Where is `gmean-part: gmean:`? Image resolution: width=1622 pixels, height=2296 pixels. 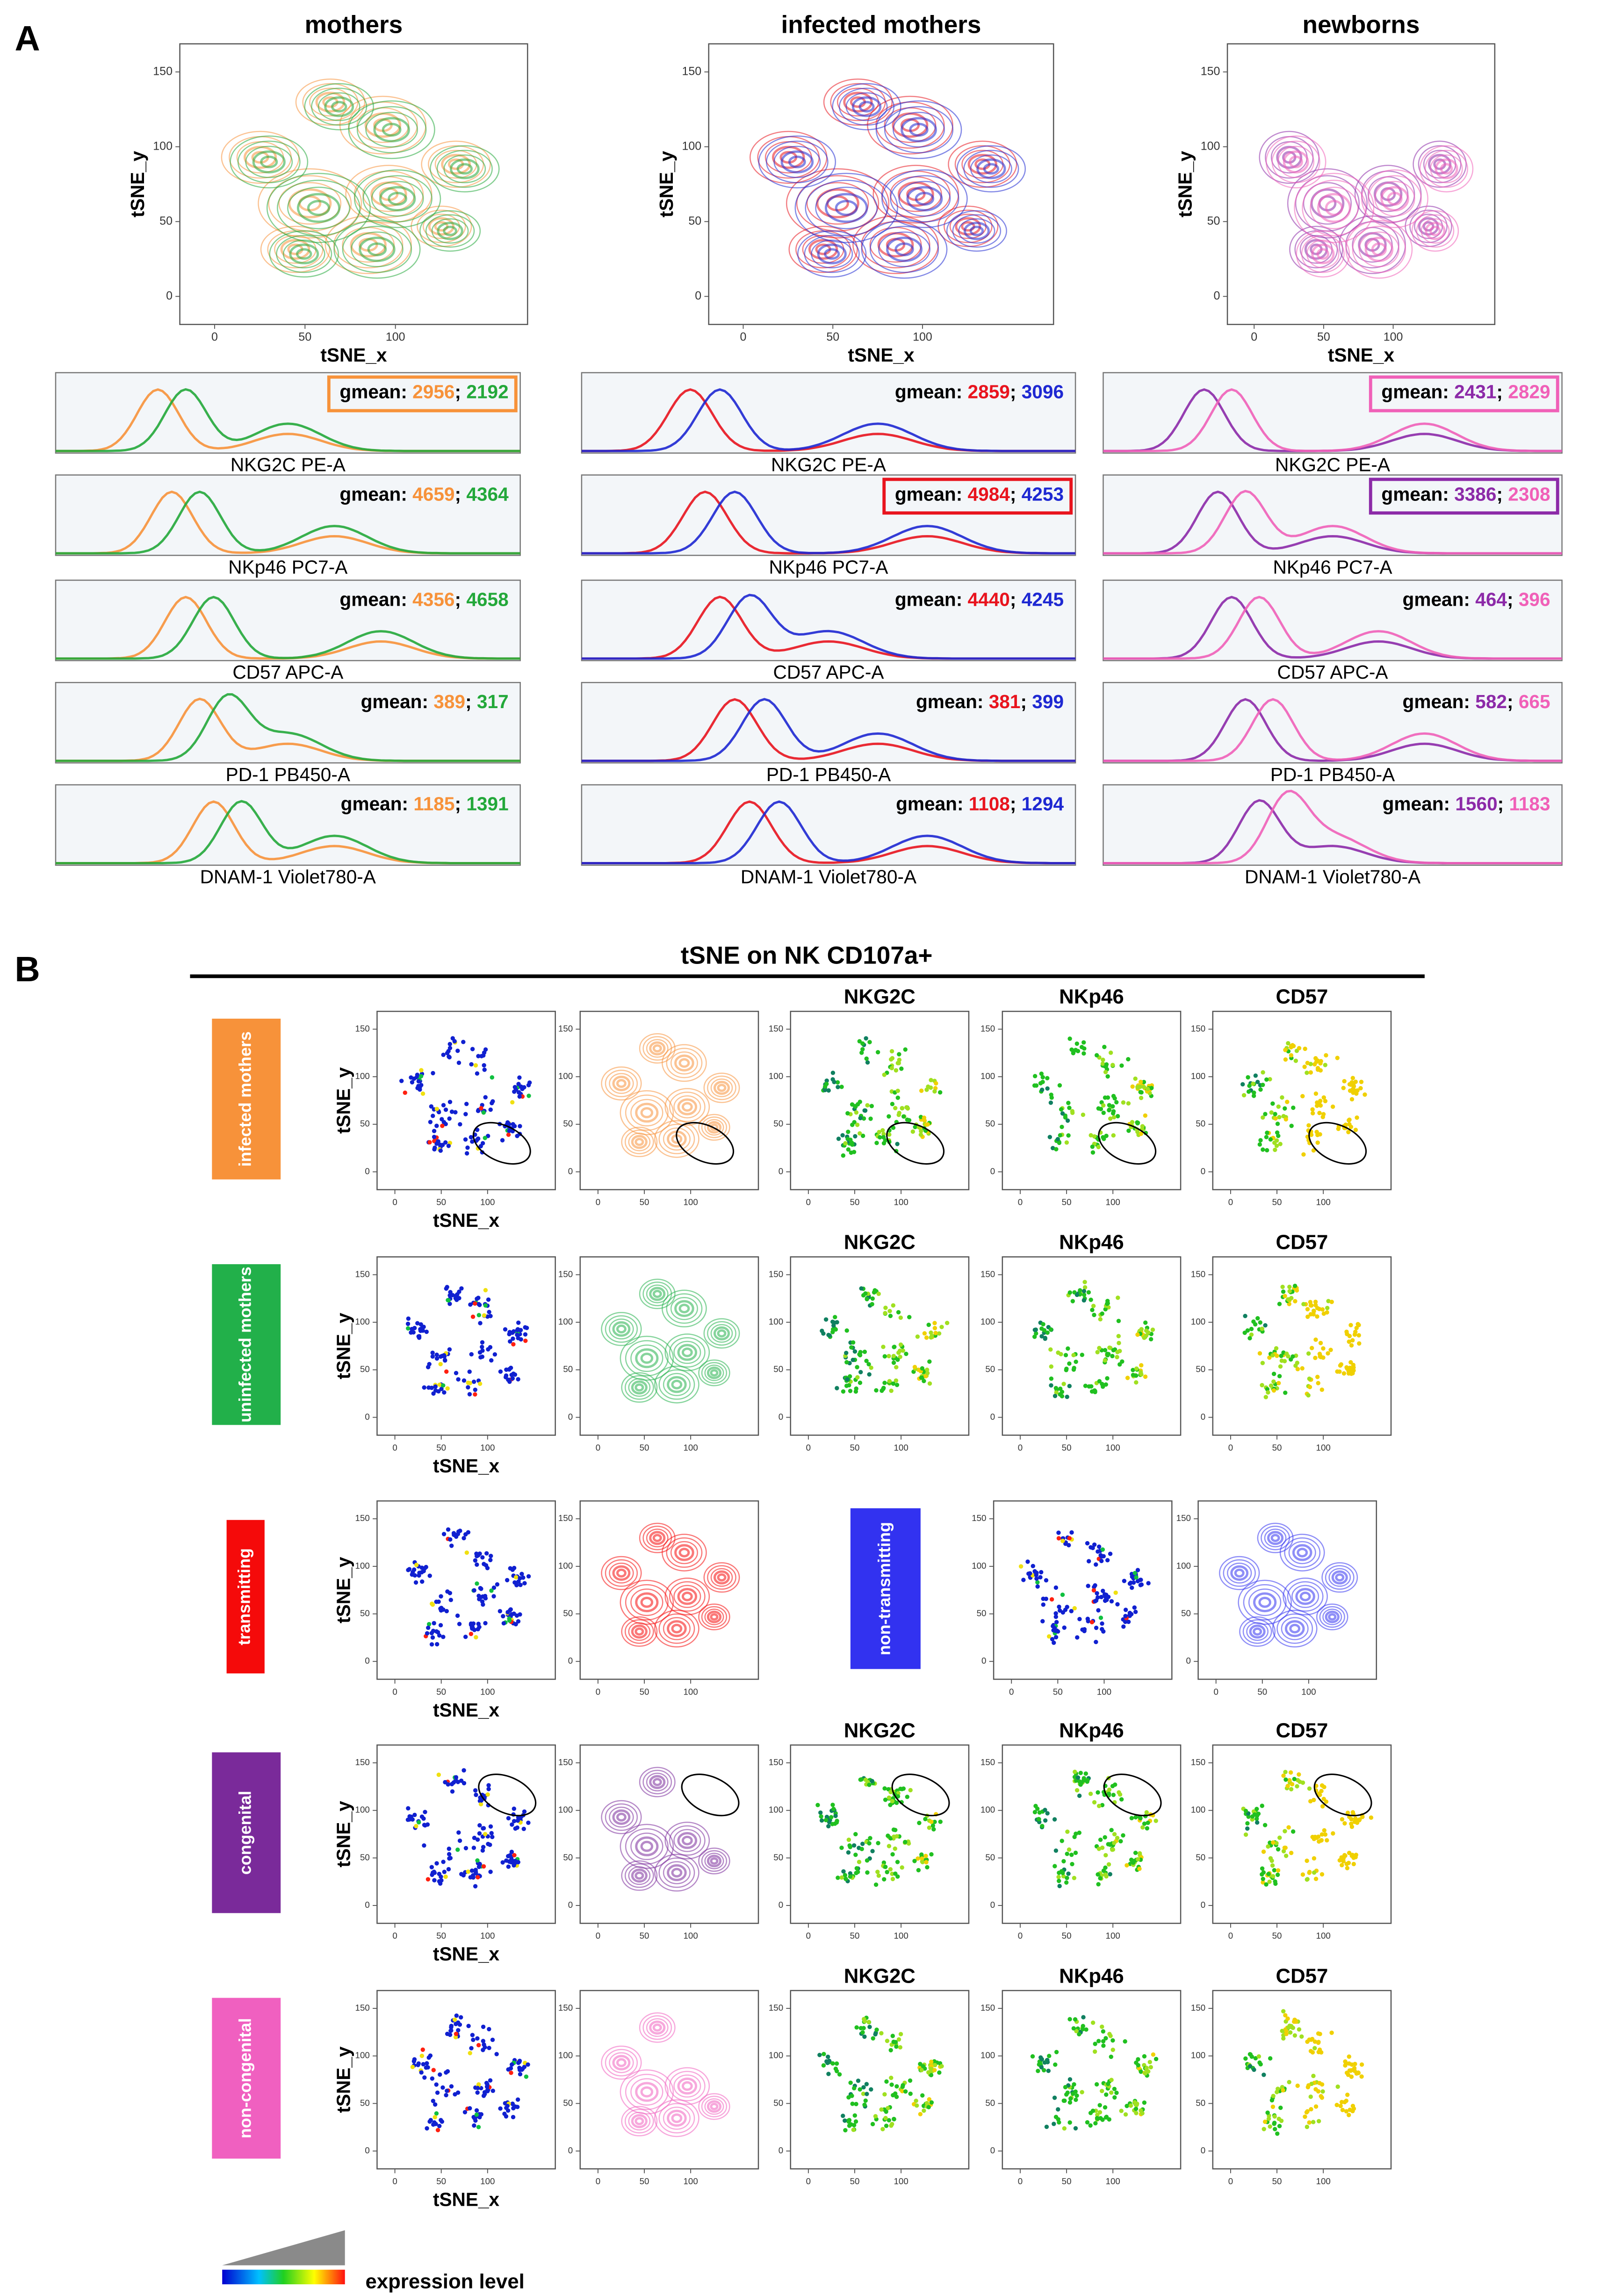
gmean-part: gmean: is located at coordinates (928, 599).